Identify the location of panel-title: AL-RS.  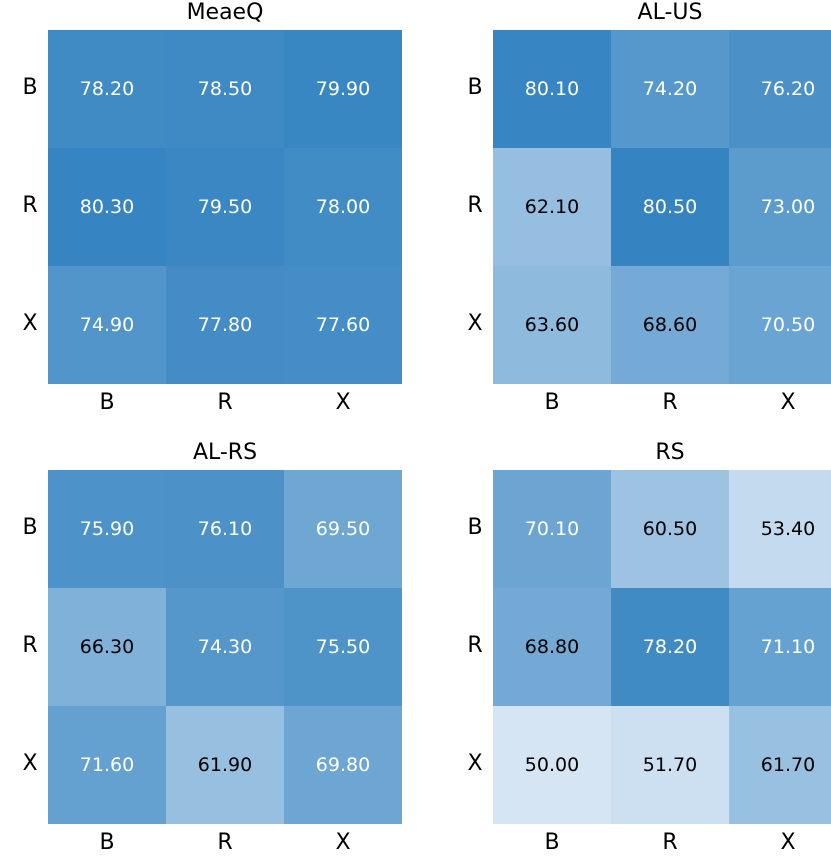
(225, 452).